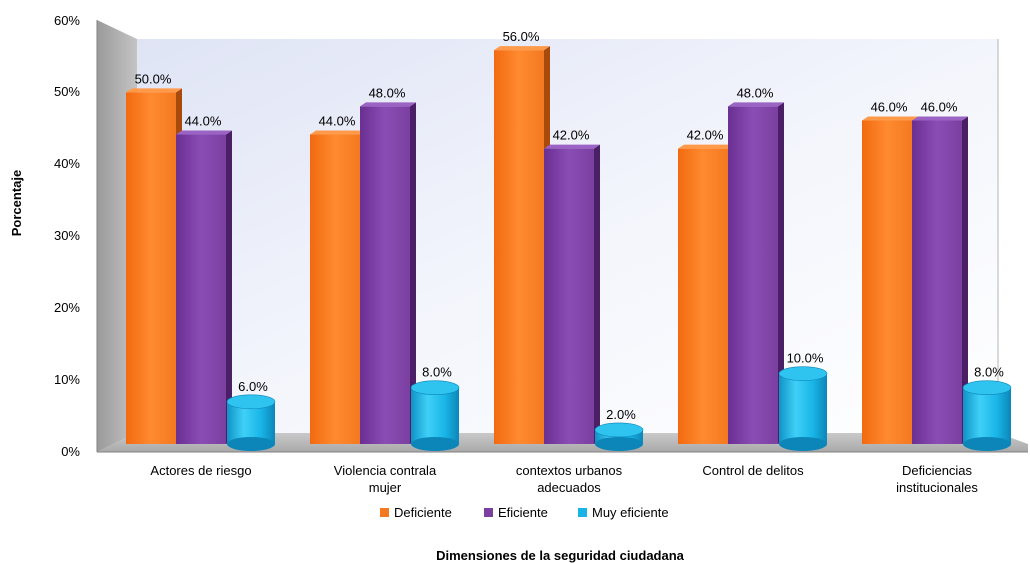  I want to click on legend-item-eficiente: Eficiente, so click(516, 512).